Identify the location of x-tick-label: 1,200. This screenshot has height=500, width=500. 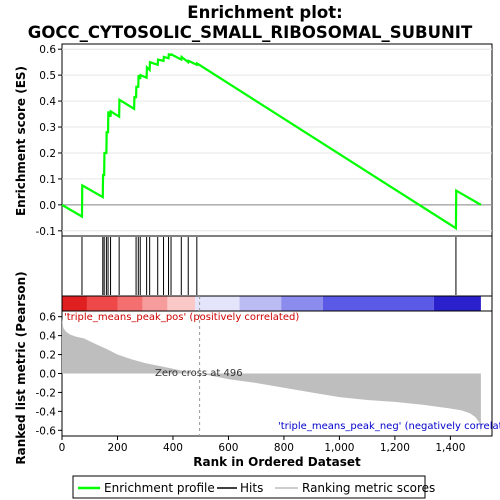
(395, 448).